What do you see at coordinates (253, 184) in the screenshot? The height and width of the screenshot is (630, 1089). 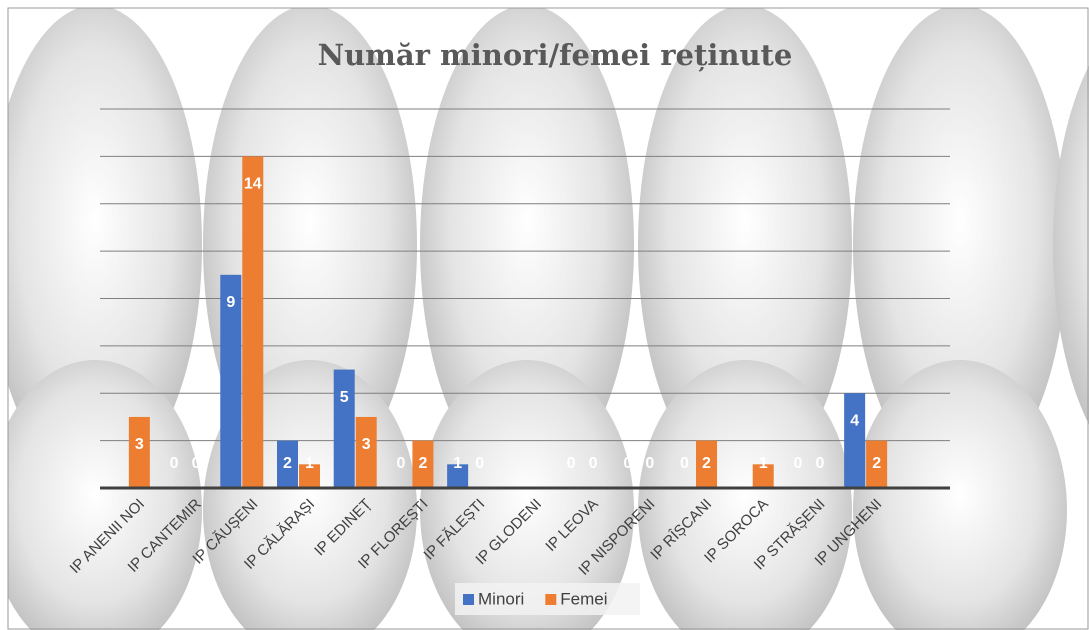 I see `data-label: 14` at bounding box center [253, 184].